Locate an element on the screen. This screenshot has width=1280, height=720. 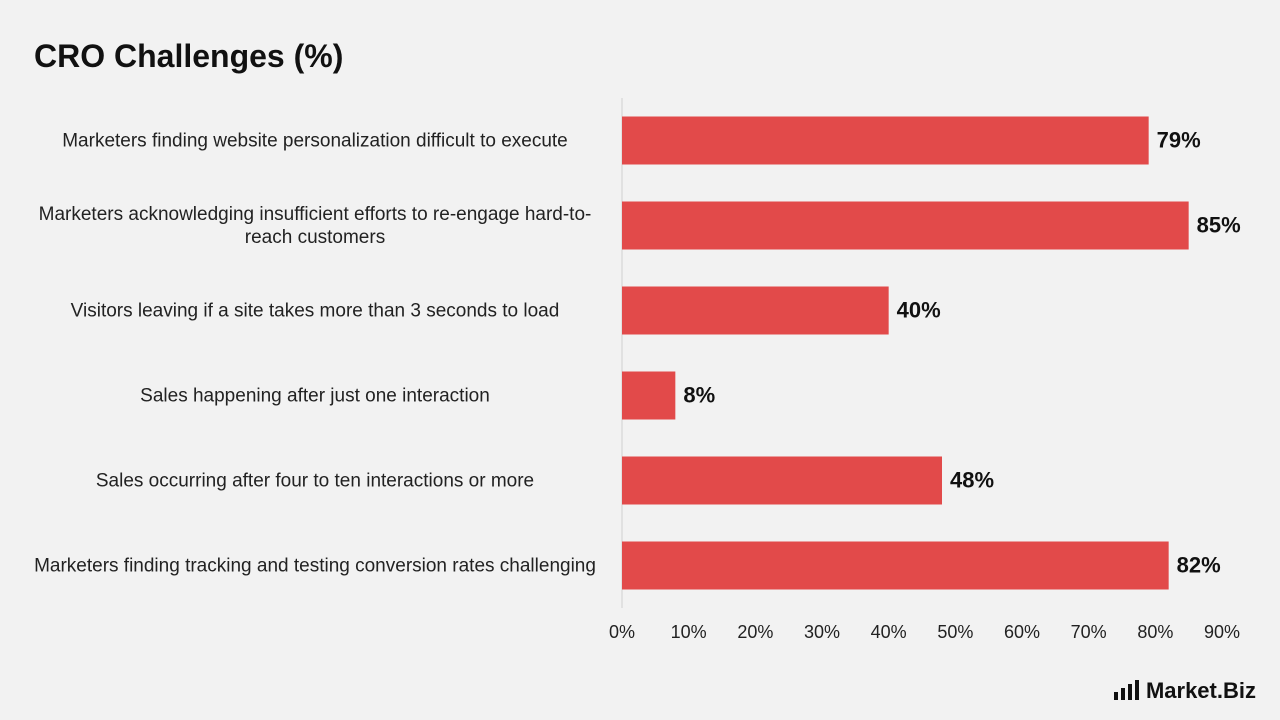
chart-title: CRO Challenges (%) is located at coordinates (189, 56).